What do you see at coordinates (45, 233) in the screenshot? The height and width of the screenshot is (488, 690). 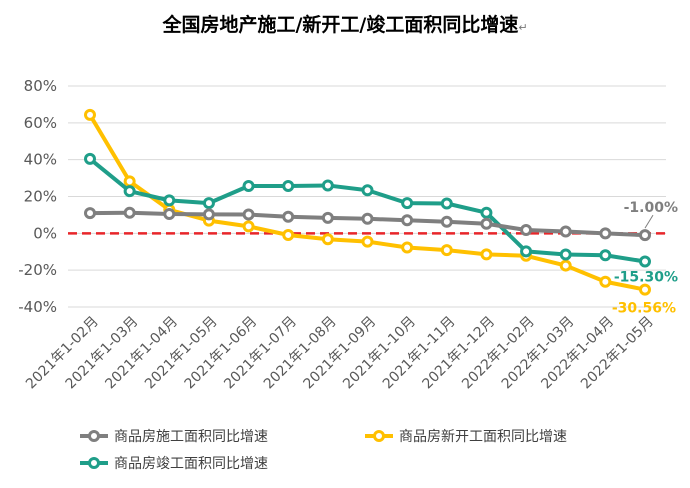 I see `y-tick-label: 0%` at bounding box center [45, 233].